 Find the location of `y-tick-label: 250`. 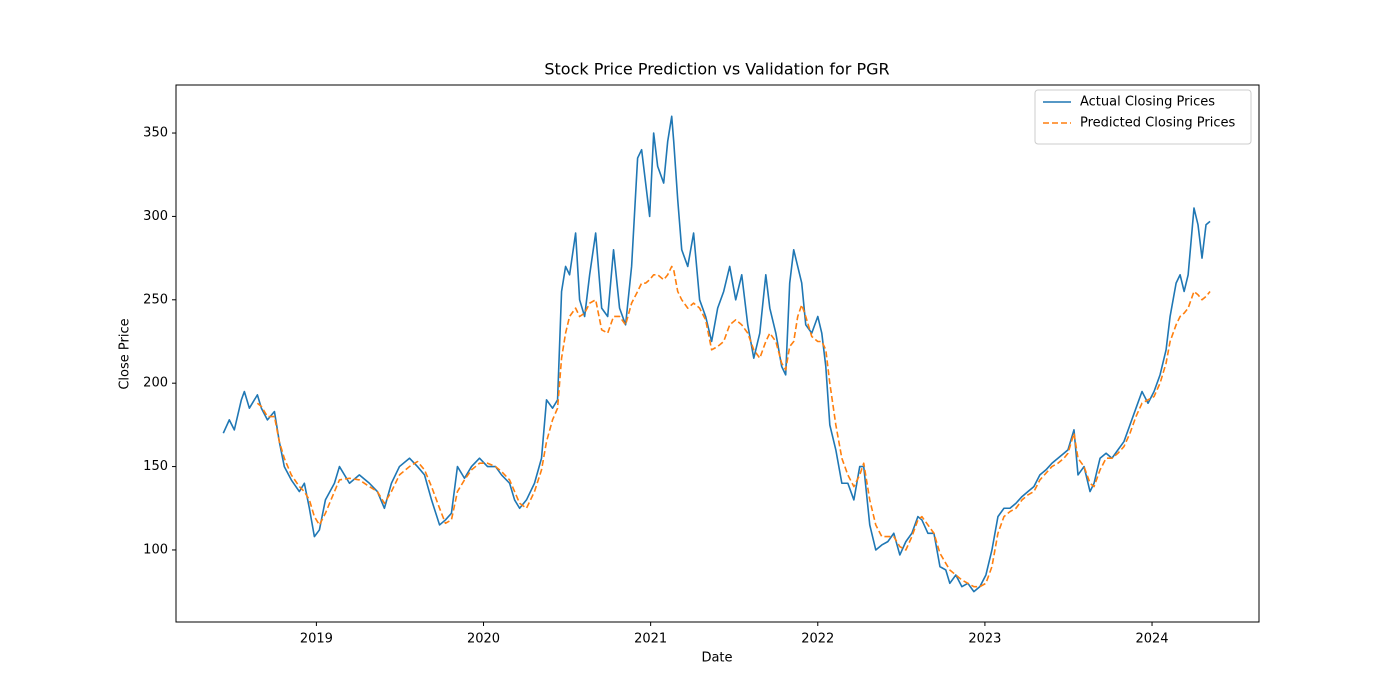

y-tick-label: 250 is located at coordinates (155, 299).